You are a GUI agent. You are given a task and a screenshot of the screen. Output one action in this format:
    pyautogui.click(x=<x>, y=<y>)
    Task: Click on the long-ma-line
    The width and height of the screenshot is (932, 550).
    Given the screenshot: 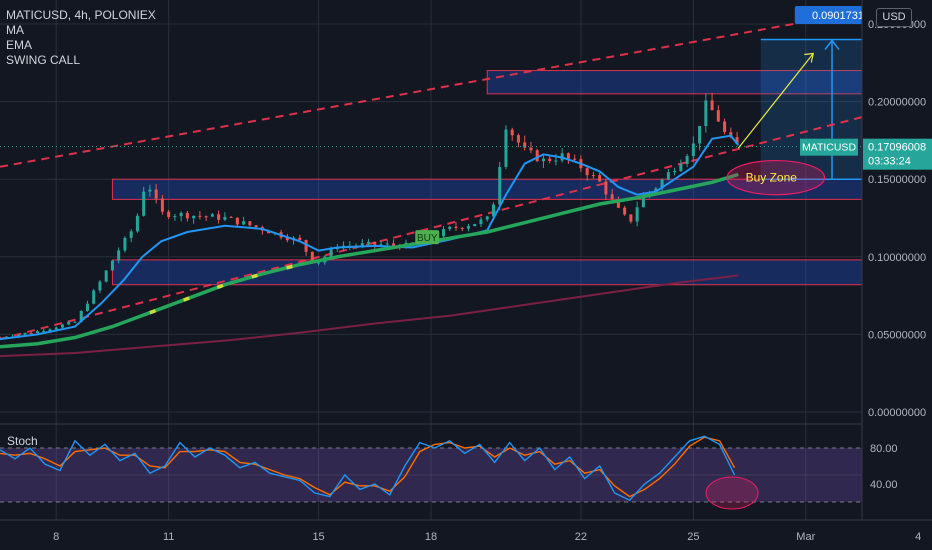 What is the action you would take?
    pyautogui.click(x=369, y=316)
    